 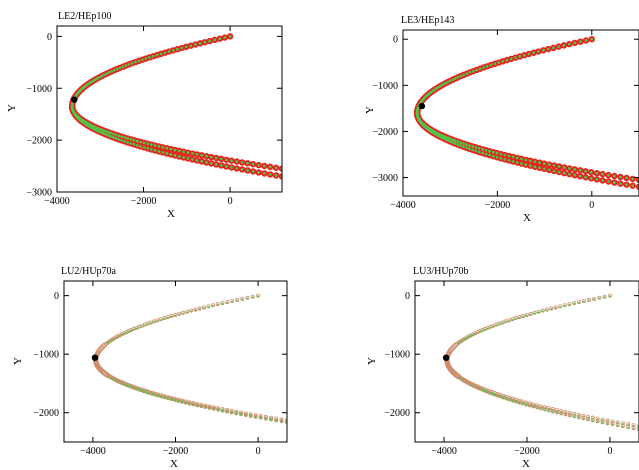 What do you see at coordinates (395, 40) in the screenshot?
I see `y-tick-label: 0` at bounding box center [395, 40].